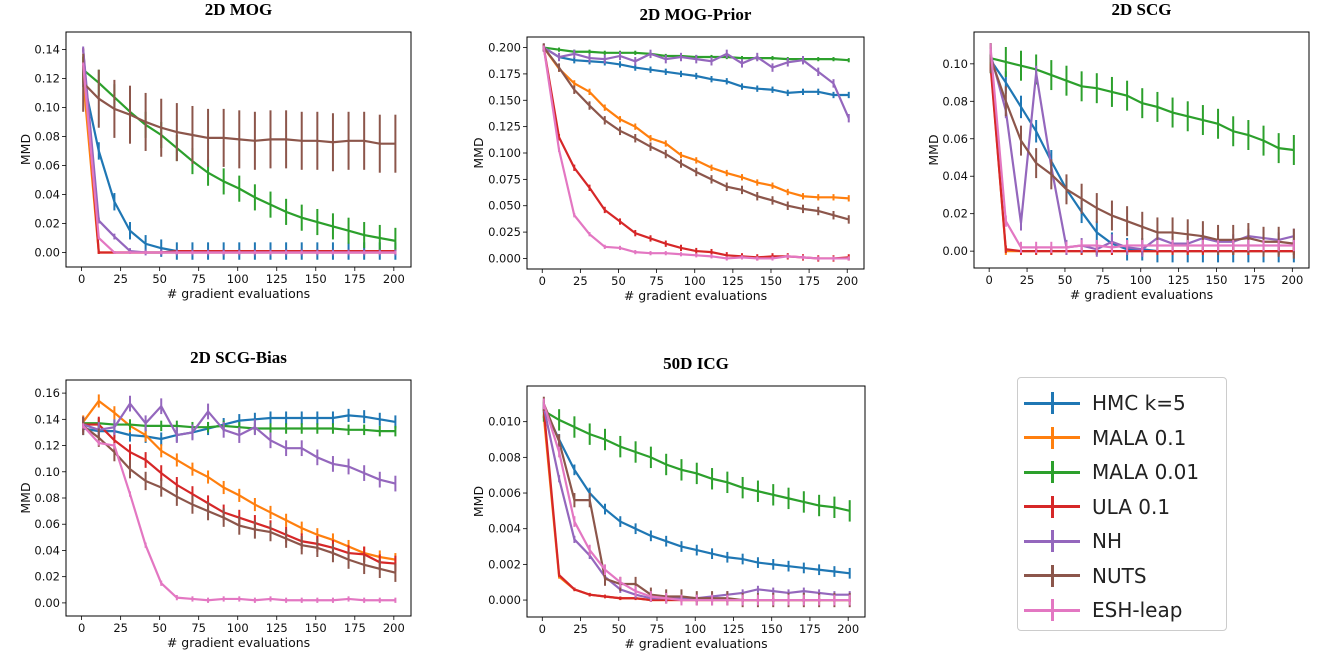 Image resolution: width=1325 pixels, height=667 pixels. Describe the element at coordinates (504, 457) in the screenshot. I see `y-tick-label: 0.008` at that location.